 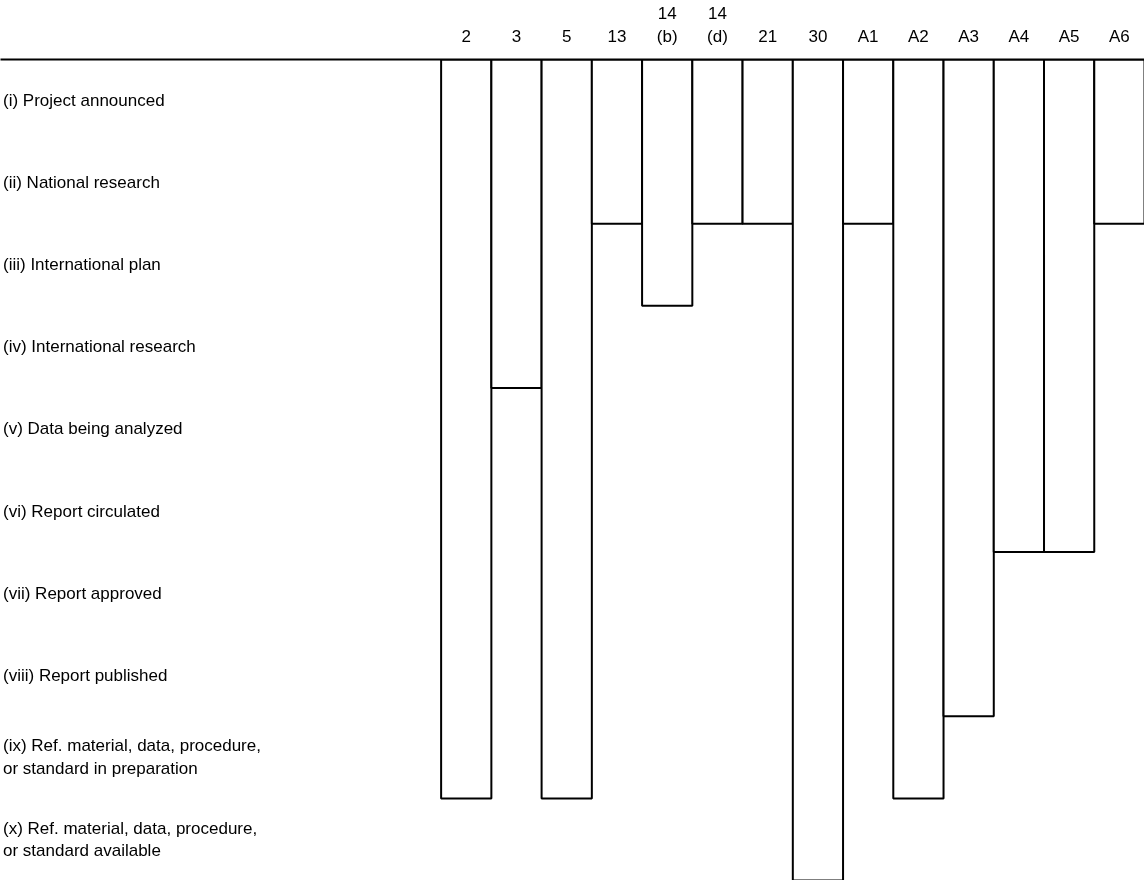 I want to click on x-tick-label: 30, so click(x=818, y=36).